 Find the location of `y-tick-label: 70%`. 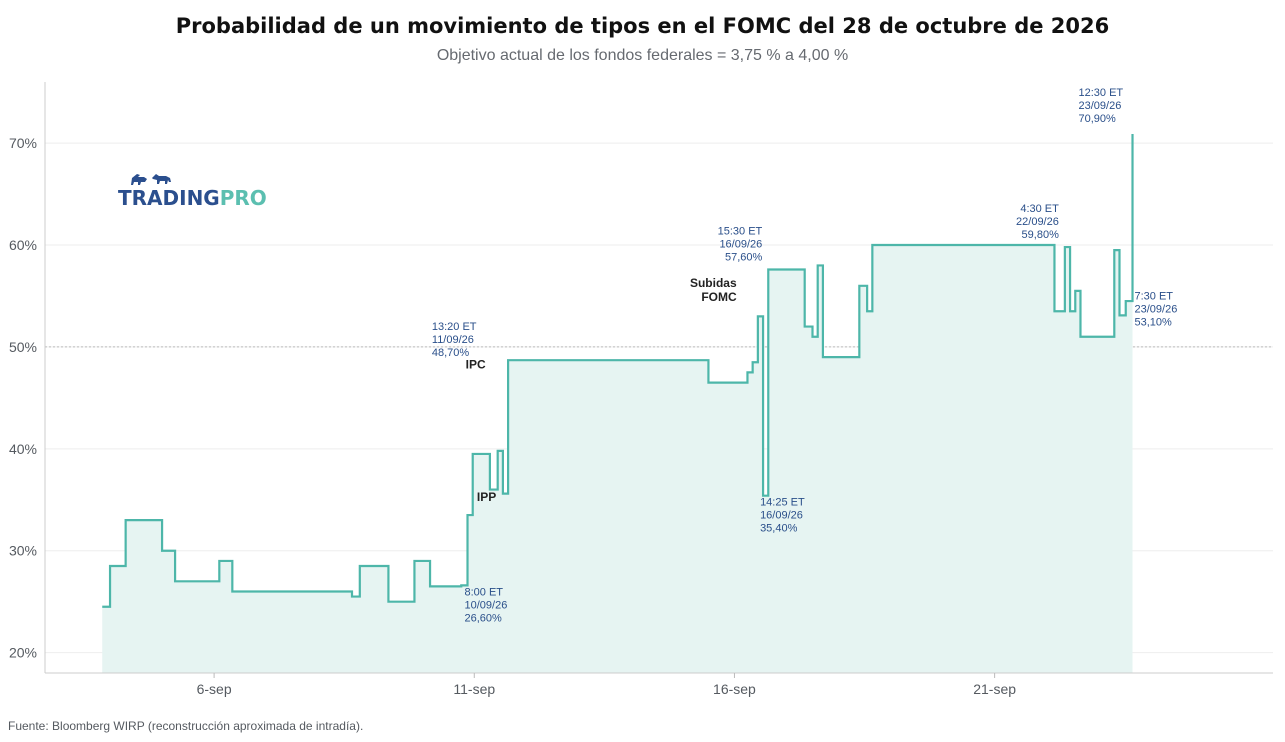

y-tick-label: 70% is located at coordinates (23, 143).